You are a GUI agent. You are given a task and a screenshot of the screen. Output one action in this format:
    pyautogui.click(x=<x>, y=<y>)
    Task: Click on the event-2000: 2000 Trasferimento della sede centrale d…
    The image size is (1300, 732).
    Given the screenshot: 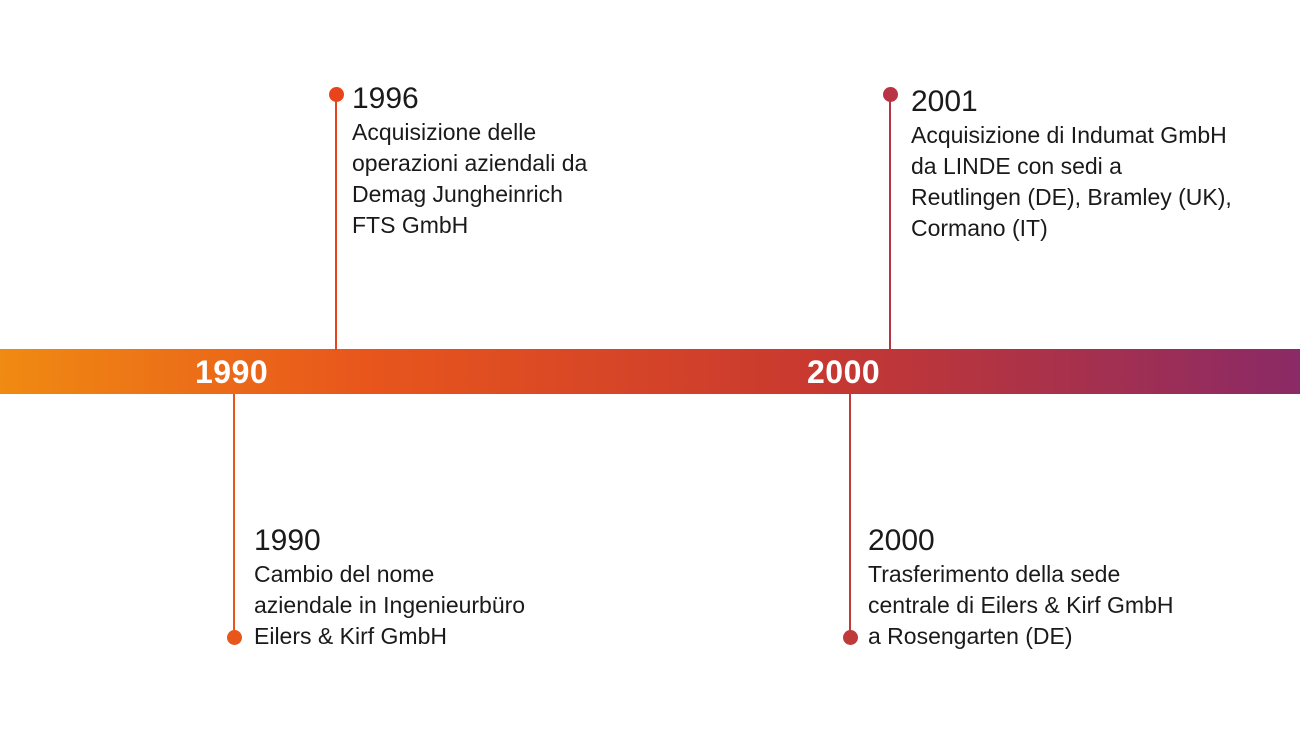 What is the action you would take?
    pyautogui.click(x=1020, y=587)
    